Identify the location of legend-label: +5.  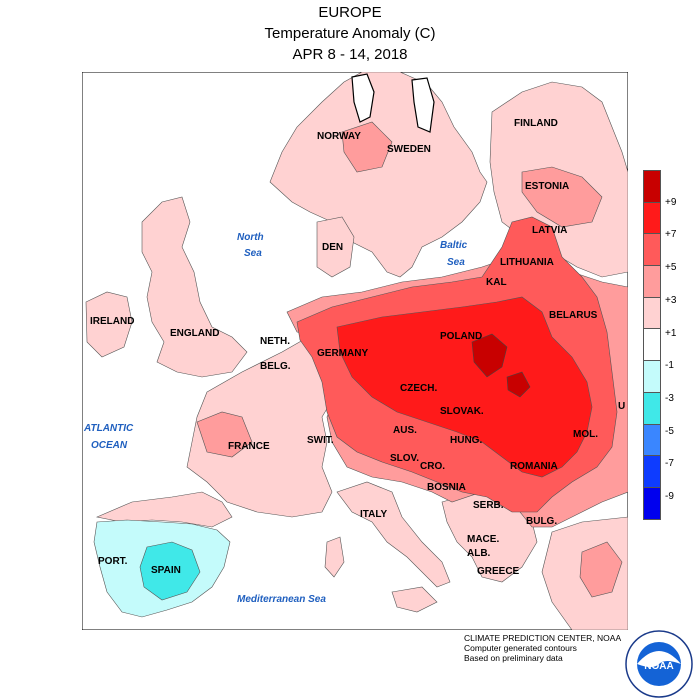
(671, 268).